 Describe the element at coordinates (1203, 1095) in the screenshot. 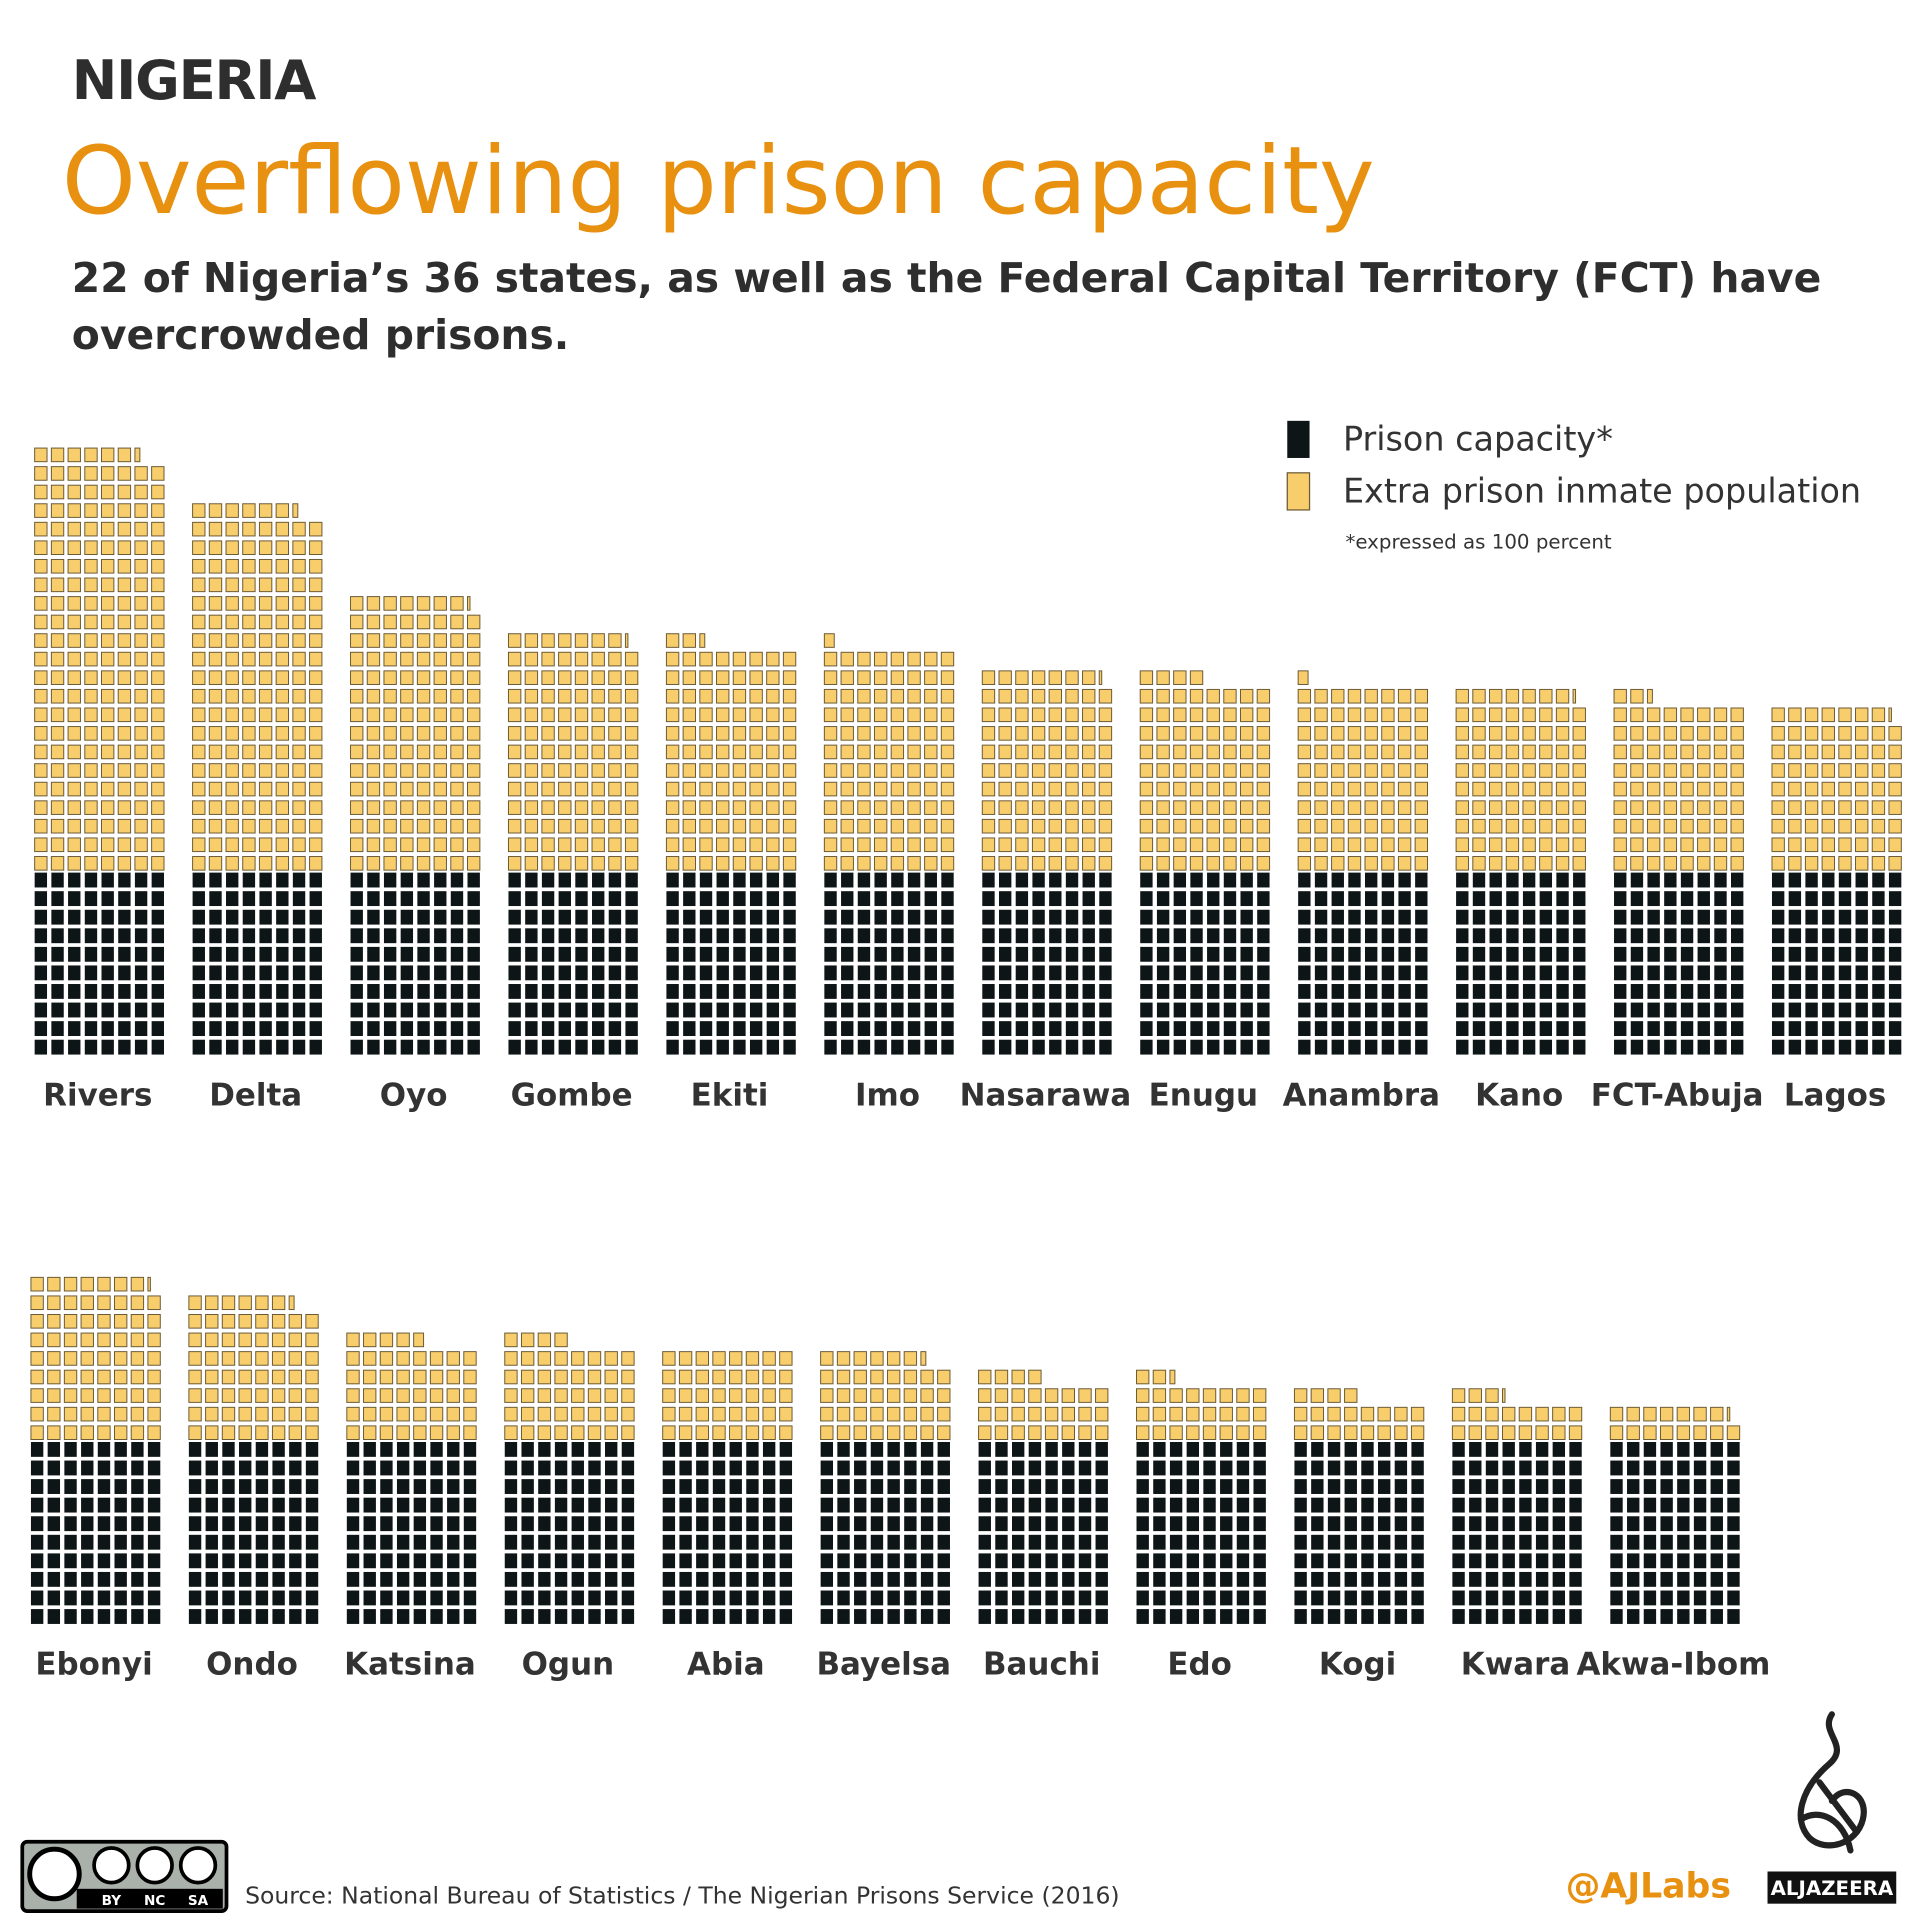

I see `category-label: Enugu` at that location.